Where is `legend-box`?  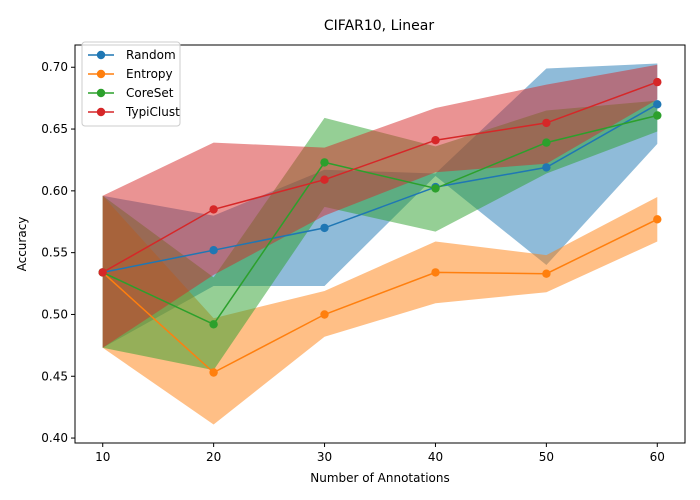 legend-box is located at coordinates (131, 84).